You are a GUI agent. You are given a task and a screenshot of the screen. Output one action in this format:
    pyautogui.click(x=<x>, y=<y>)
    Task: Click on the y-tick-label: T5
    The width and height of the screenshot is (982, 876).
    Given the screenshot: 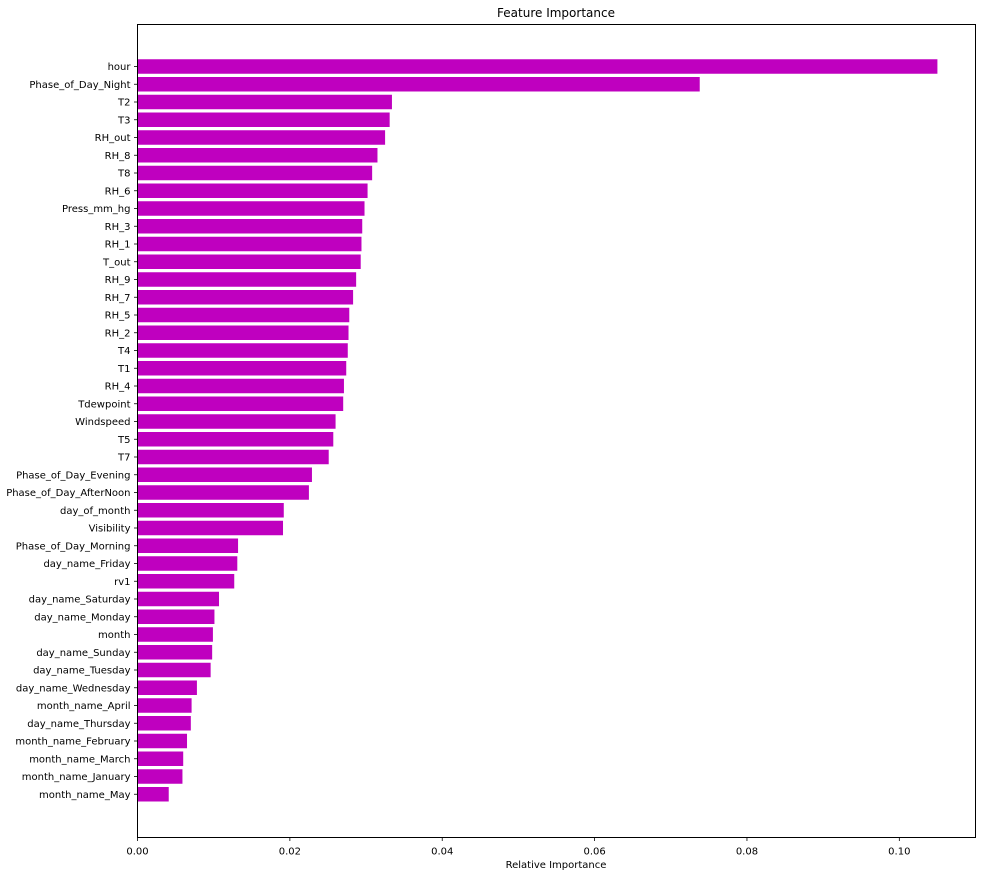 What is the action you would take?
    pyautogui.click(x=123, y=440)
    